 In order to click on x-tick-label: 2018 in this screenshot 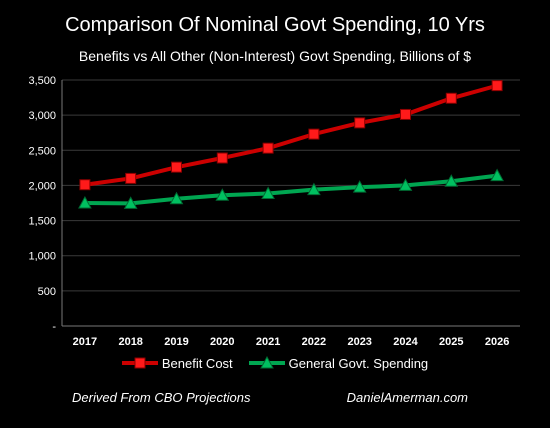, I will do `click(130, 342)`.